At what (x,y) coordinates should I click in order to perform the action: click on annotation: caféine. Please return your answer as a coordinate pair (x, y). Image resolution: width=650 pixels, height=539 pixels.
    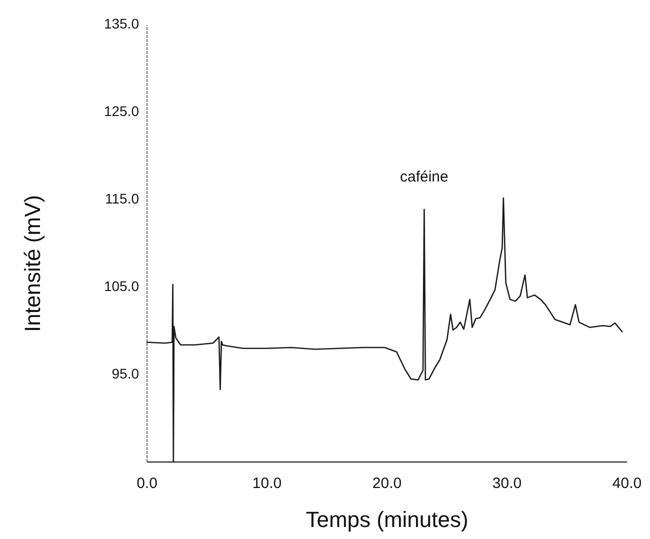
    Looking at the image, I should click on (424, 177).